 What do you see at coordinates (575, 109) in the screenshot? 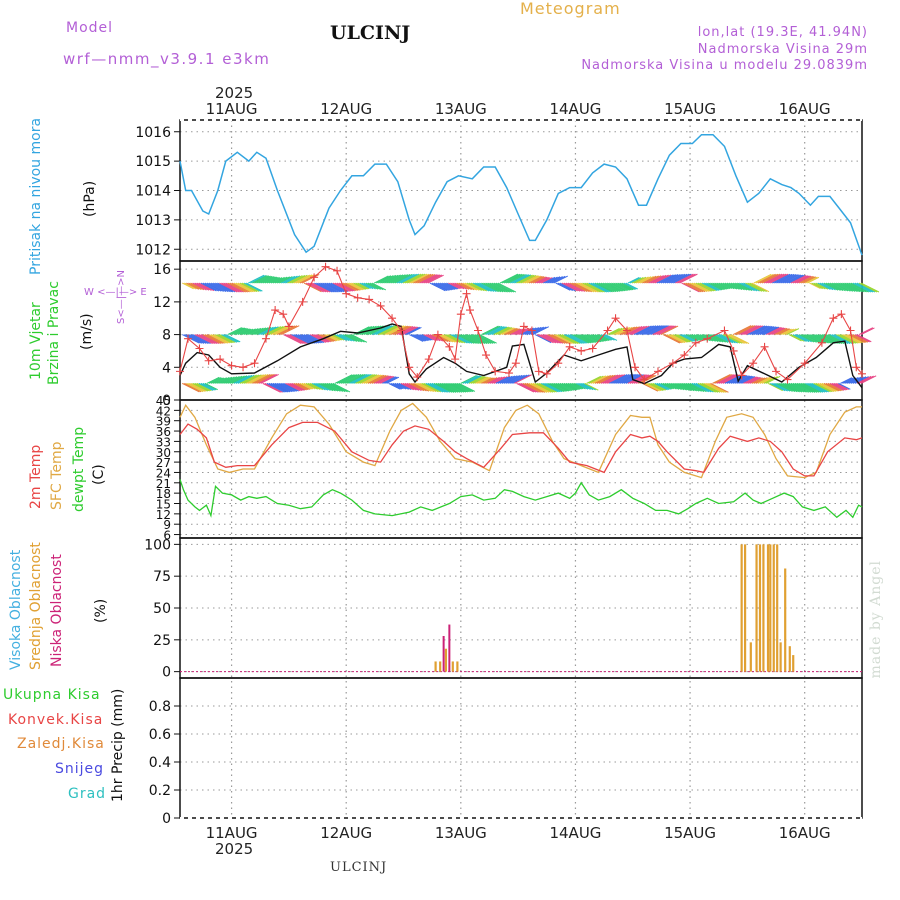
I see `day-label-top-3: 14AUG` at bounding box center [575, 109].